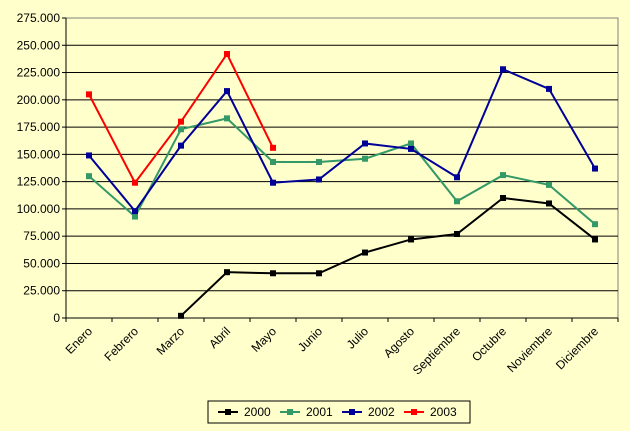  I want to click on y-tick-label: 50.000, so click(41, 263).